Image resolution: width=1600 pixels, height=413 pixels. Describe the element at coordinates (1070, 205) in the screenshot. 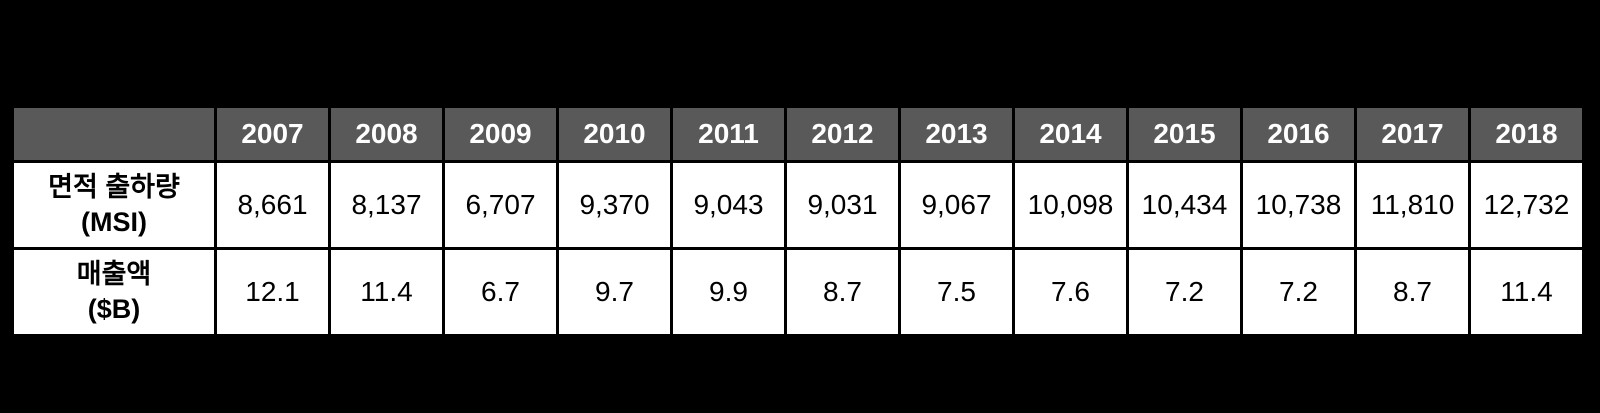

I see `cell-shipments-2014: 10,098` at that location.